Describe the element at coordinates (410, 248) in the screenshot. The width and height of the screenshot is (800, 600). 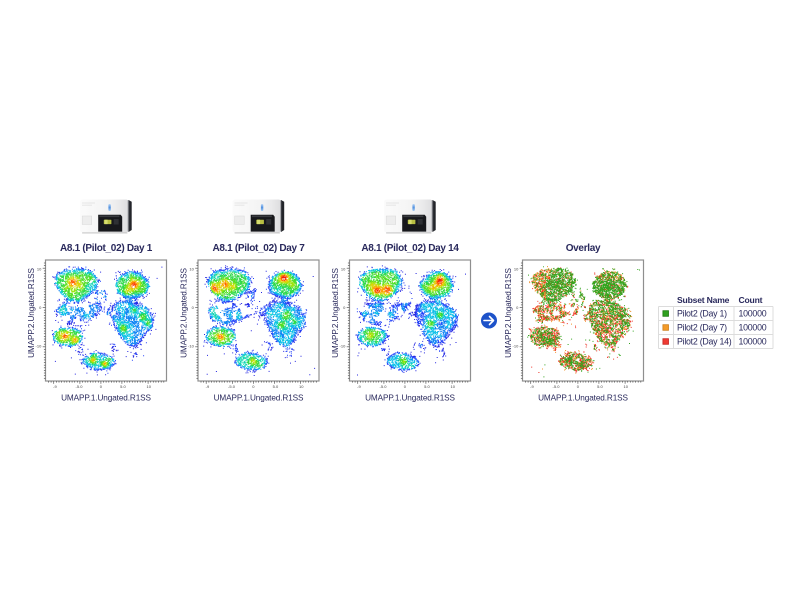
I see `svg-text: A8.1 (Pilot_02) Day 14` at that location.